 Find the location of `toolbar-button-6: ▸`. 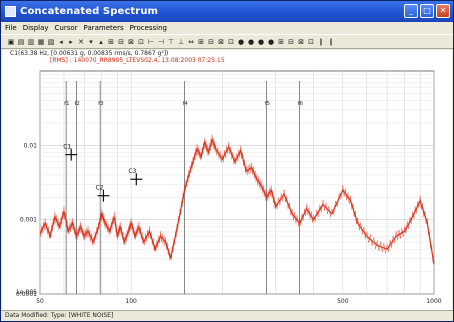

toolbar-button-6: ▸ is located at coordinates (71, 41).